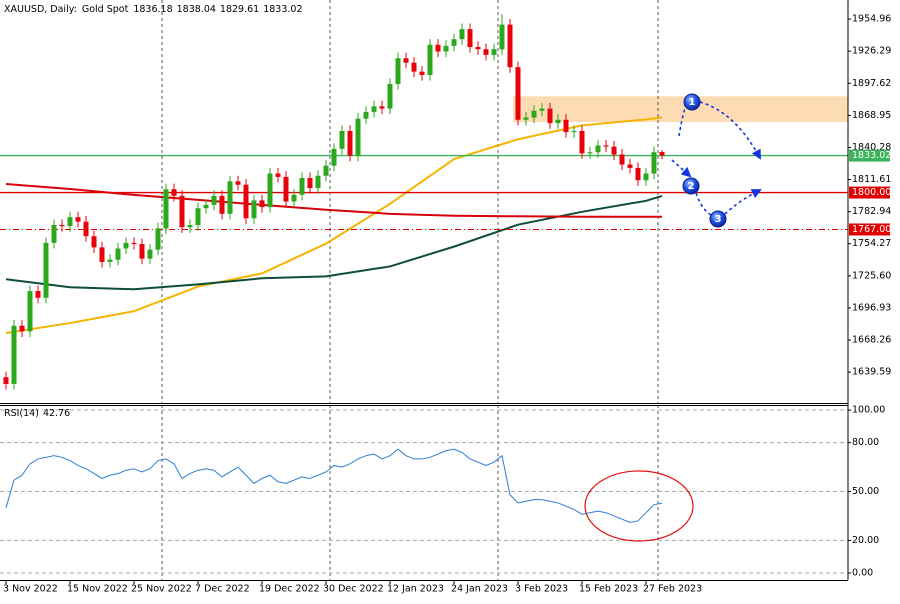 This screenshot has height=604, width=900. I want to click on y-tick-label: 1668.26, so click(871, 340).